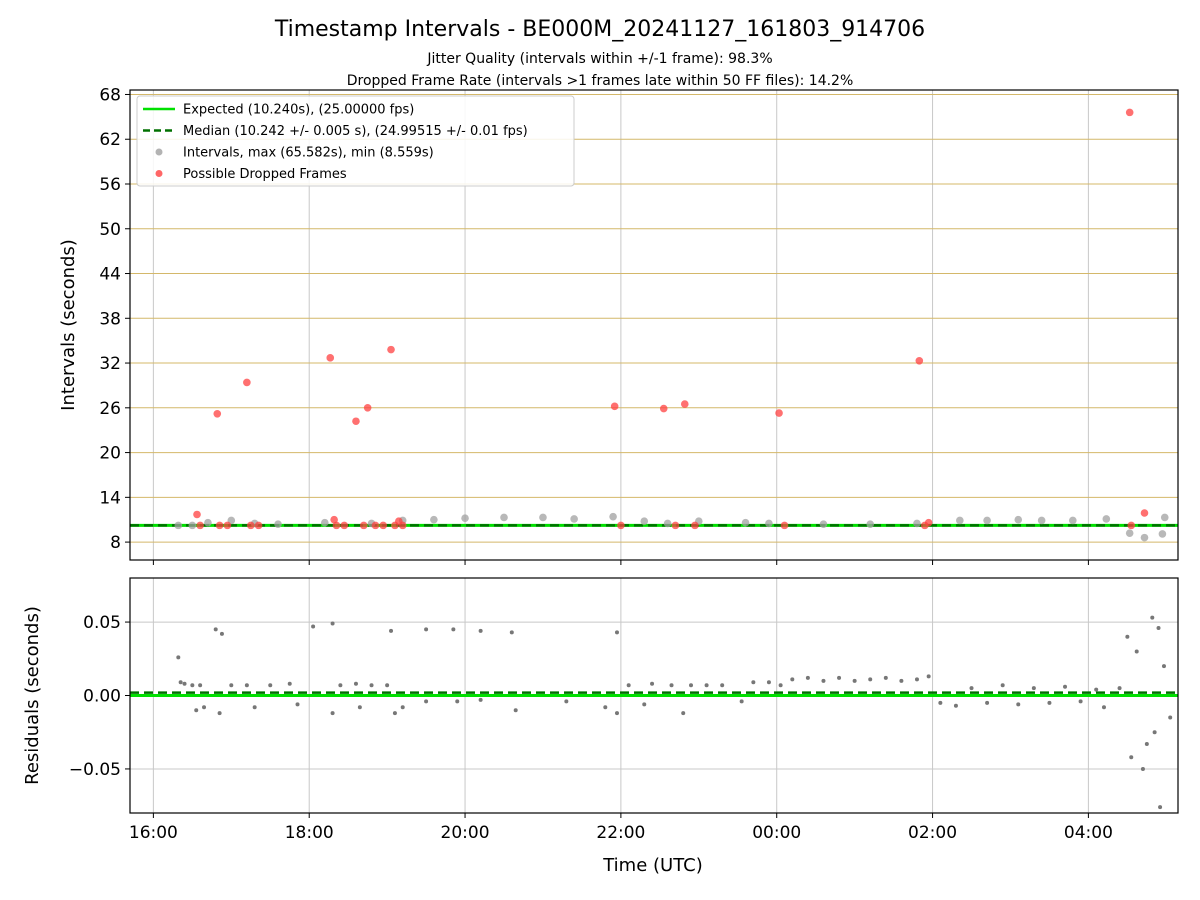 This screenshot has height=900, width=1200. What do you see at coordinates (110, 498) in the screenshot?
I see `y-tick-label: 14` at bounding box center [110, 498].